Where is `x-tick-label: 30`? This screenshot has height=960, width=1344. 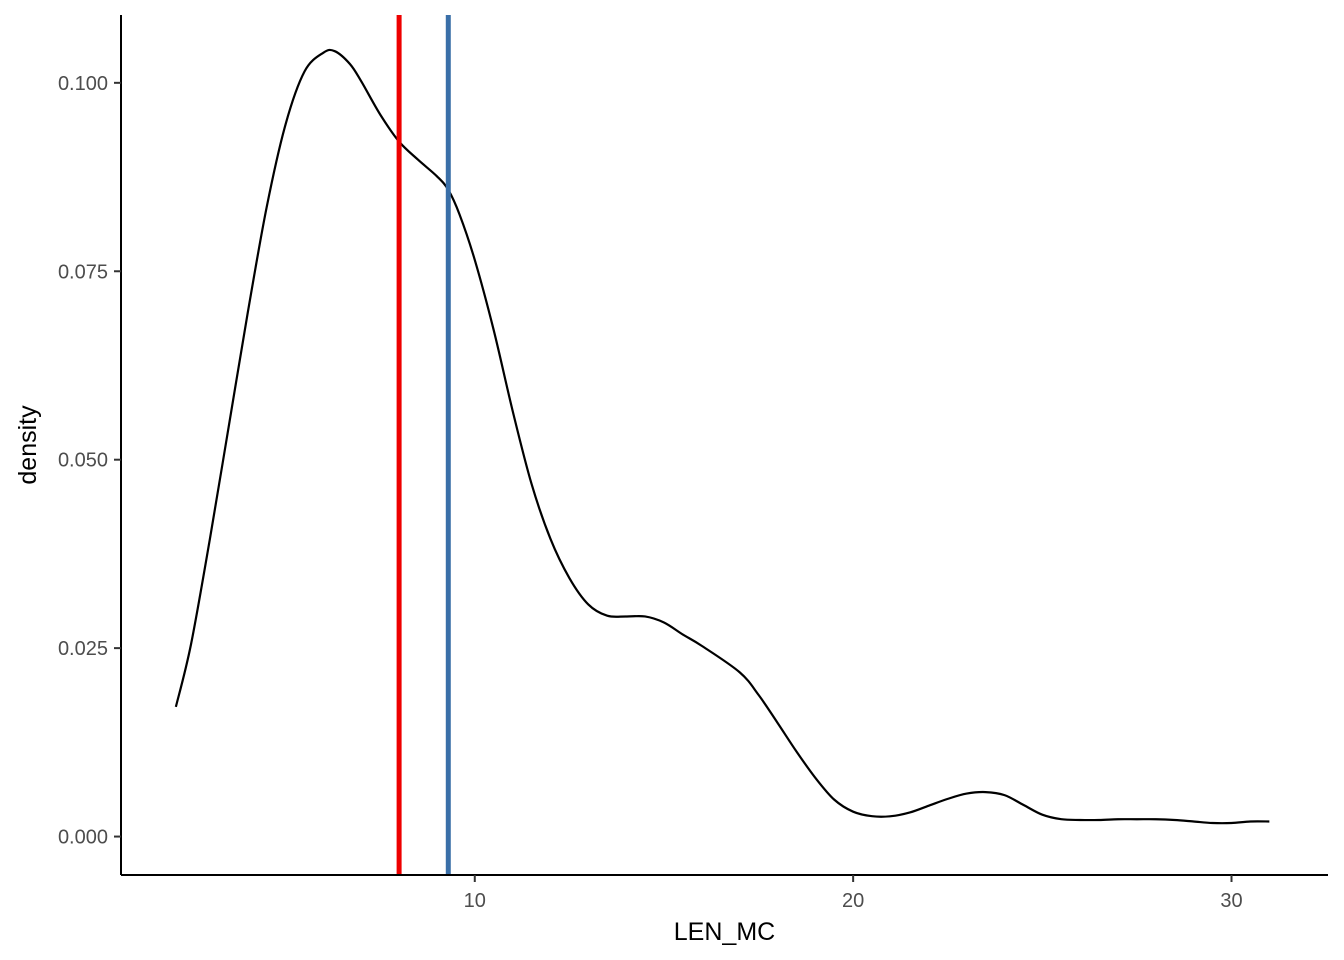 x-tick-label: 30 is located at coordinates (1231, 901).